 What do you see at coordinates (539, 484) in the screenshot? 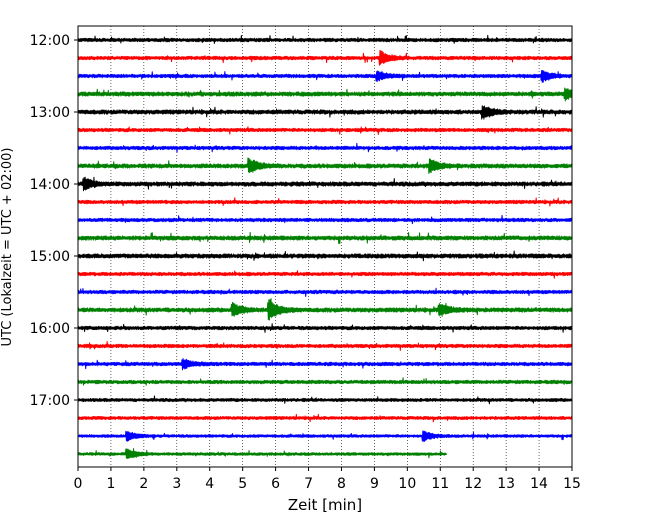
I see `x-tick-label-14: 14` at bounding box center [539, 484].